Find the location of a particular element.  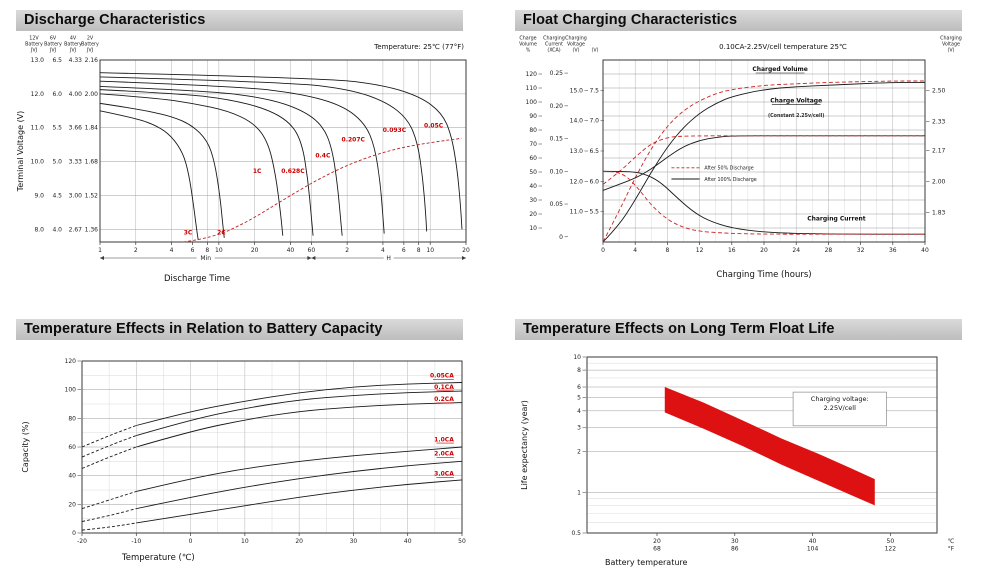

x-tick-label: 4 is located at coordinates (635, 250).